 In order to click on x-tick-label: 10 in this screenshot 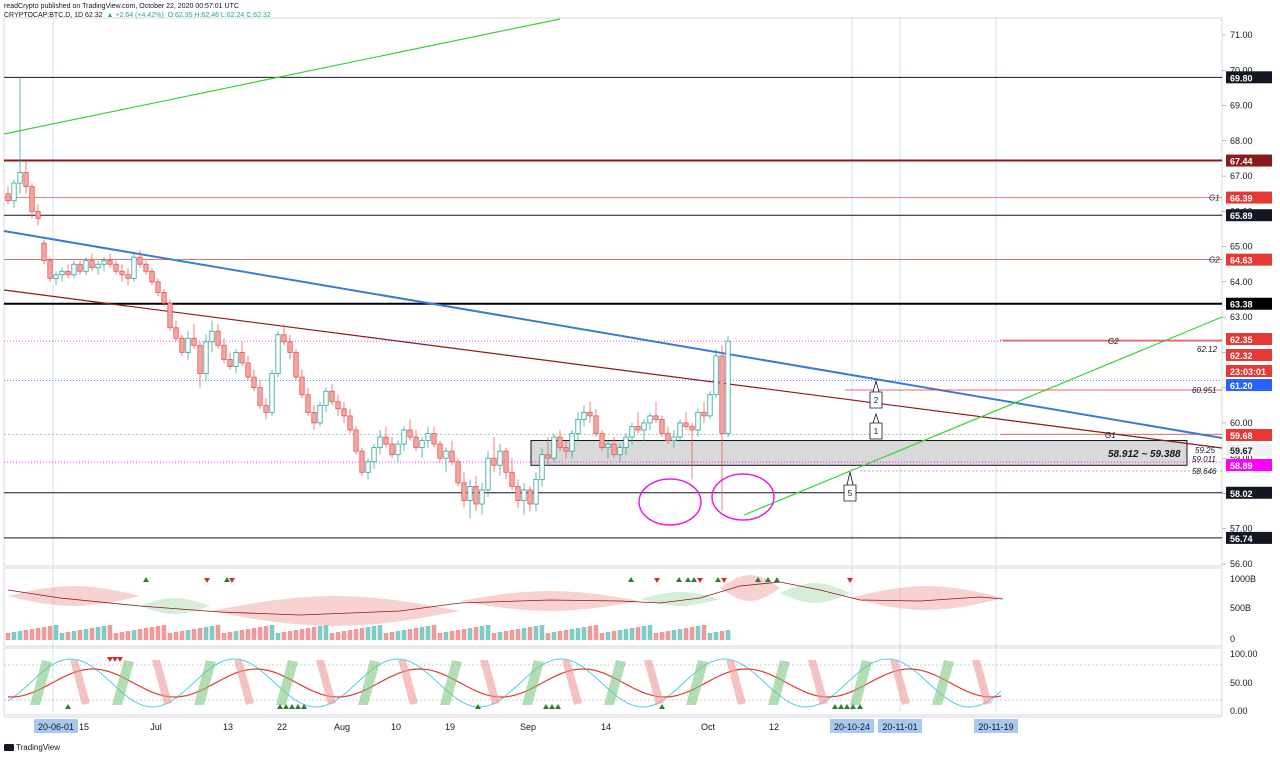, I will do `click(396, 727)`.